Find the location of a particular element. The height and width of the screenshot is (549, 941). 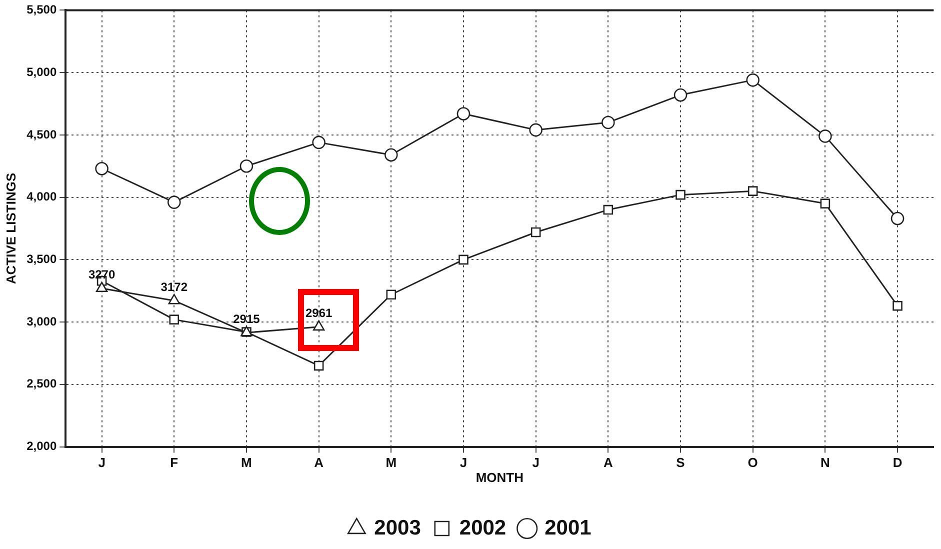

x-tick-label: N is located at coordinates (825, 462).